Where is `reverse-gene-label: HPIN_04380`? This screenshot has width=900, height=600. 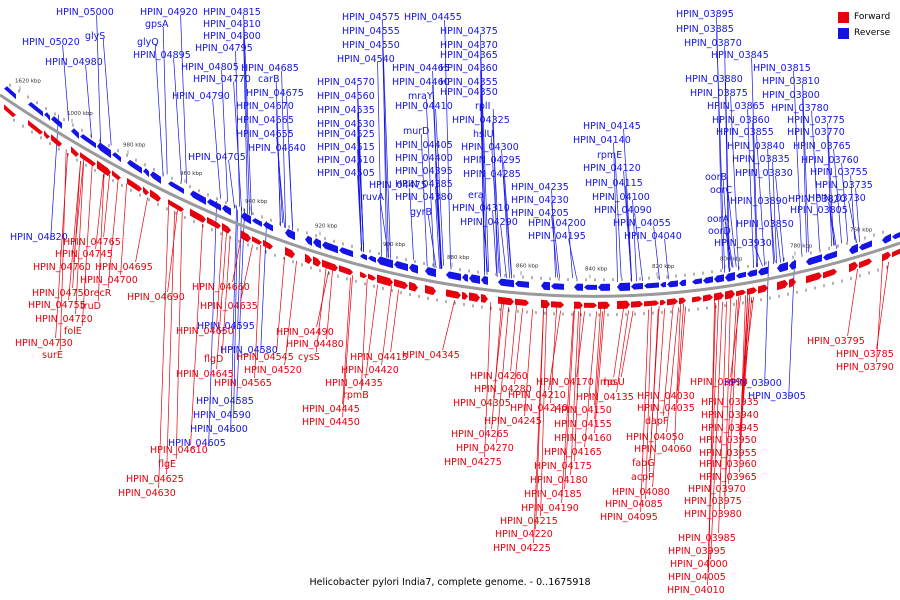
reverse-gene-label: HPIN_04380 is located at coordinates (424, 197).